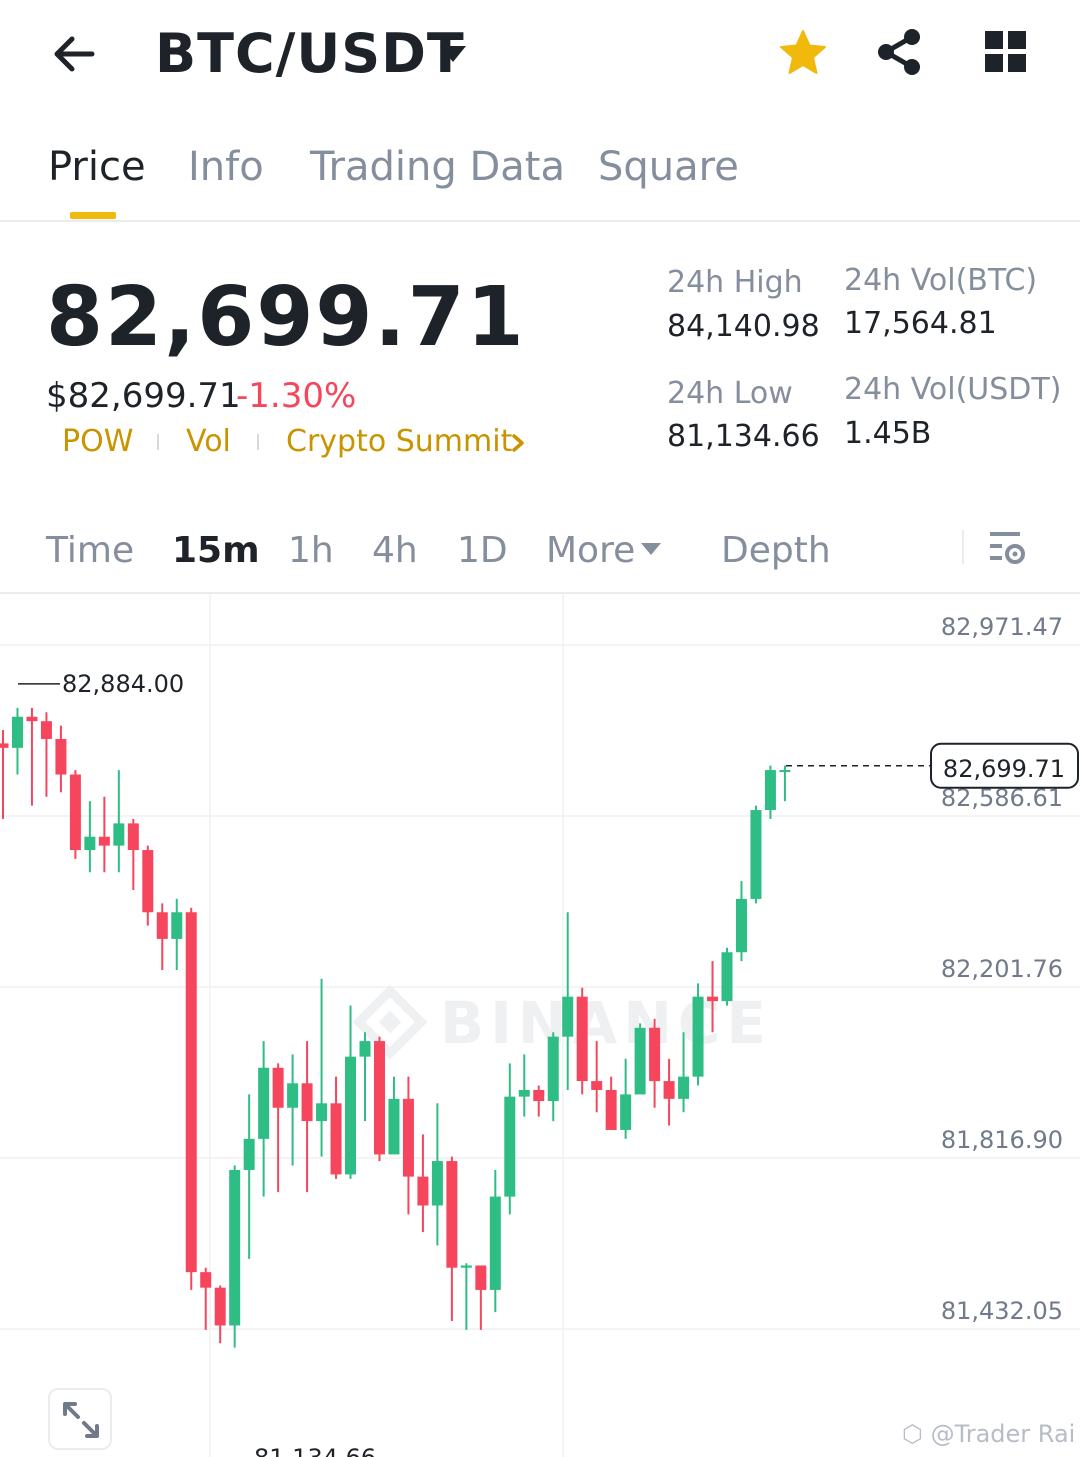  Describe the element at coordinates (540, 557) in the screenshot. I see `interval-bar: Time 15m 1h 4h 1D More Depth` at that location.